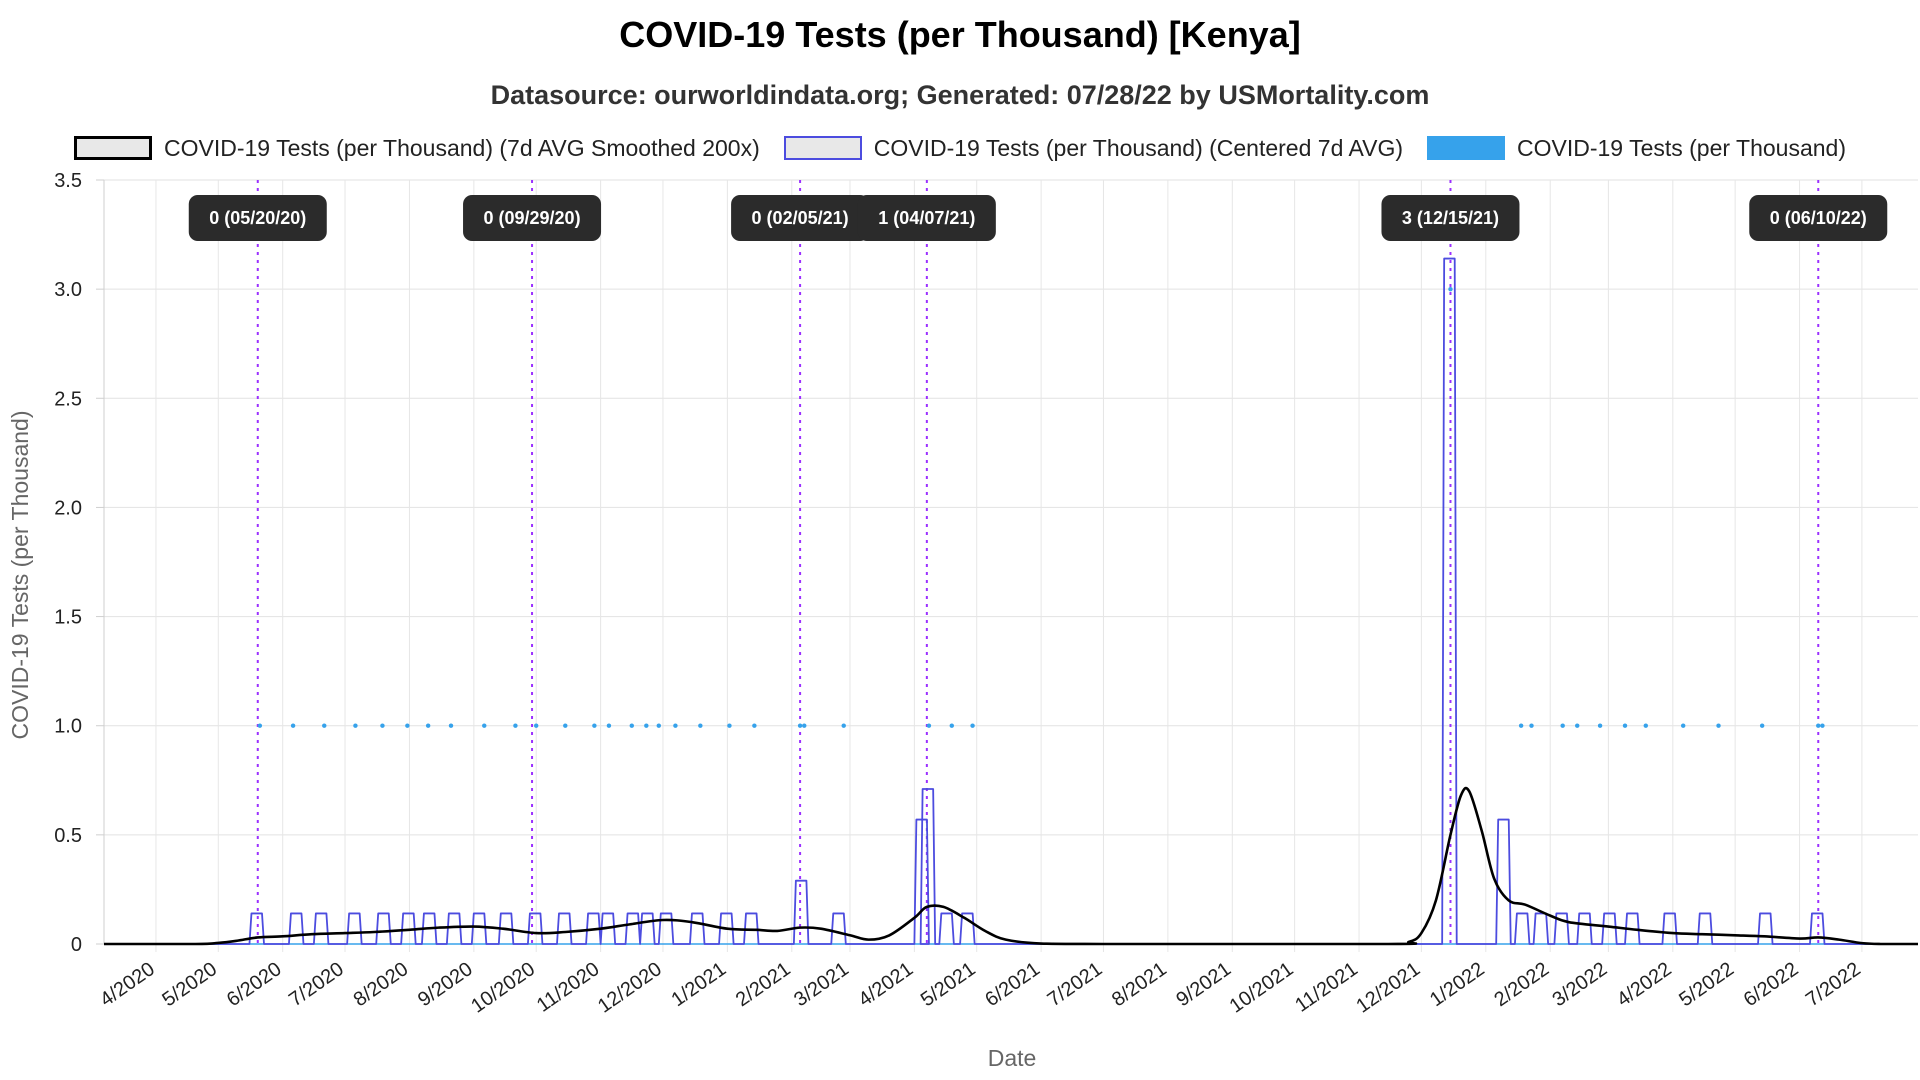 The image size is (1920, 1080). I want to click on x-tick-label: 12/2021, so click(1388, 987).